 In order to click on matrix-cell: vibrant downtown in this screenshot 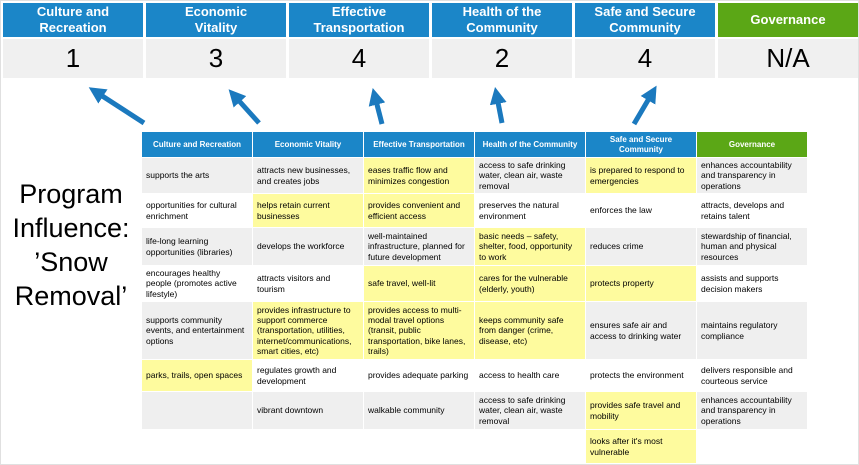, I will do `click(308, 410)`.